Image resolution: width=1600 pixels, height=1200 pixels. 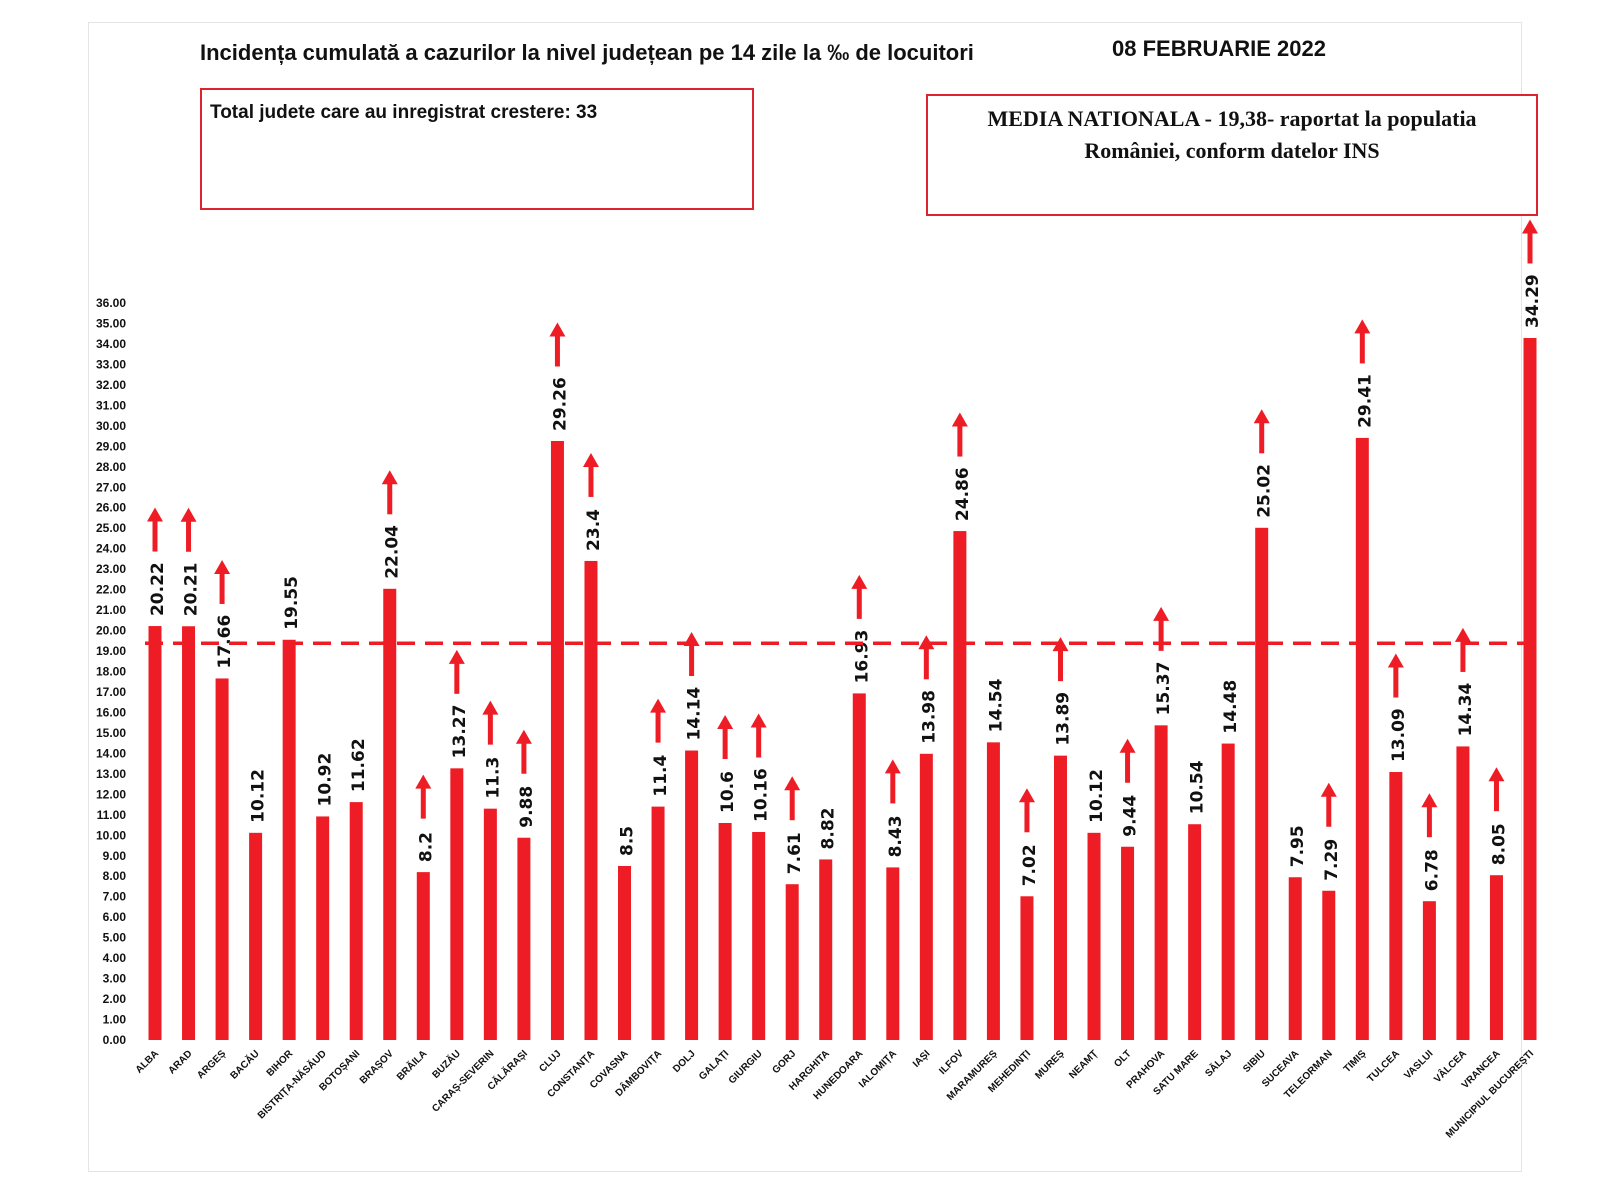 What do you see at coordinates (951, 1062) in the screenshot?
I see `category-label: ILFOV` at bounding box center [951, 1062].